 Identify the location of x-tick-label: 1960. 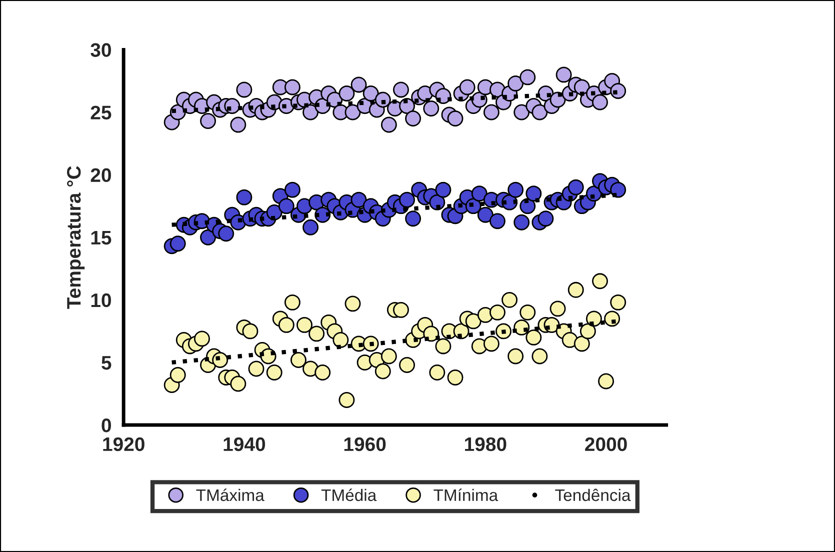
(365, 444).